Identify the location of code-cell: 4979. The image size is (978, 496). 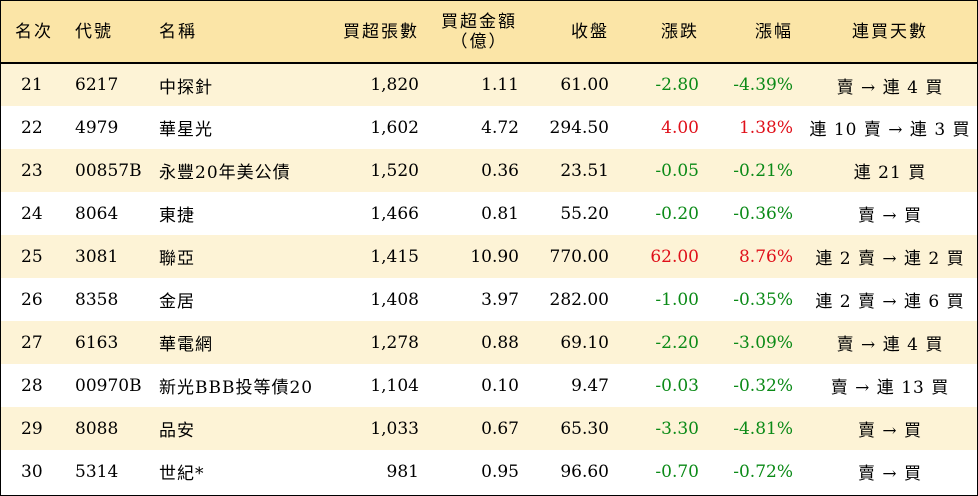
(97, 127).